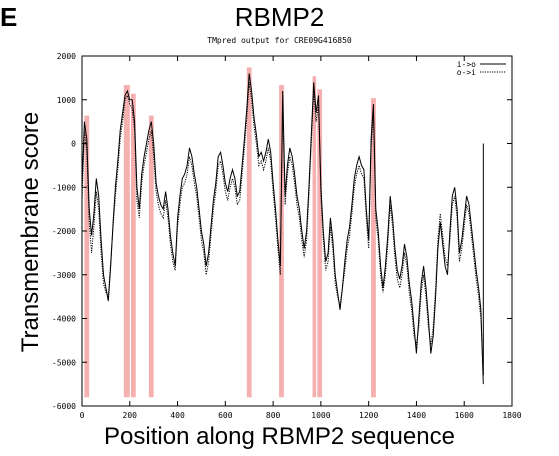 The height and width of the screenshot is (456, 559). I want to click on y-tick-label: 1000, so click(66, 100).